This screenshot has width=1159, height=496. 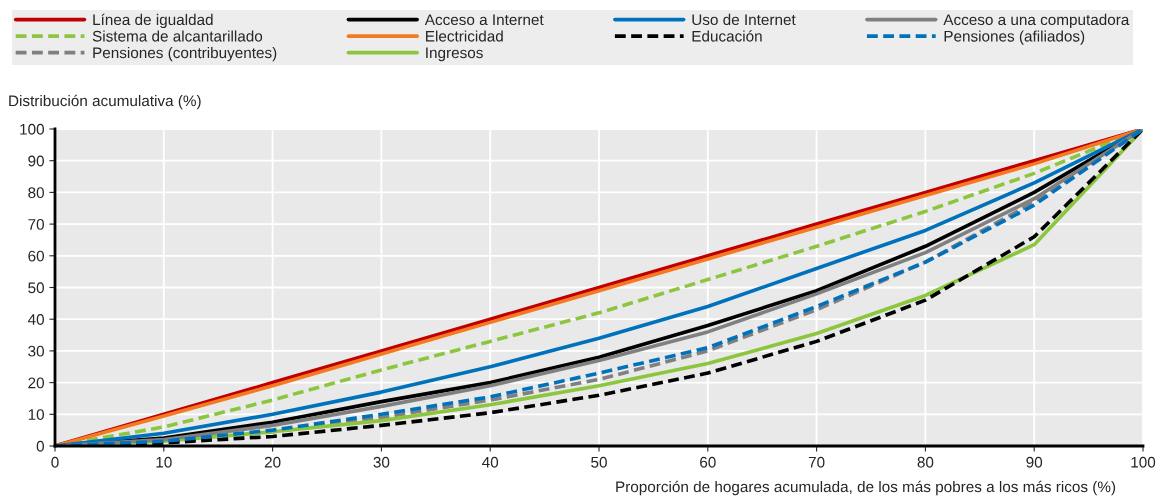 I want to click on x-tick-label: 40, so click(x=490, y=462).